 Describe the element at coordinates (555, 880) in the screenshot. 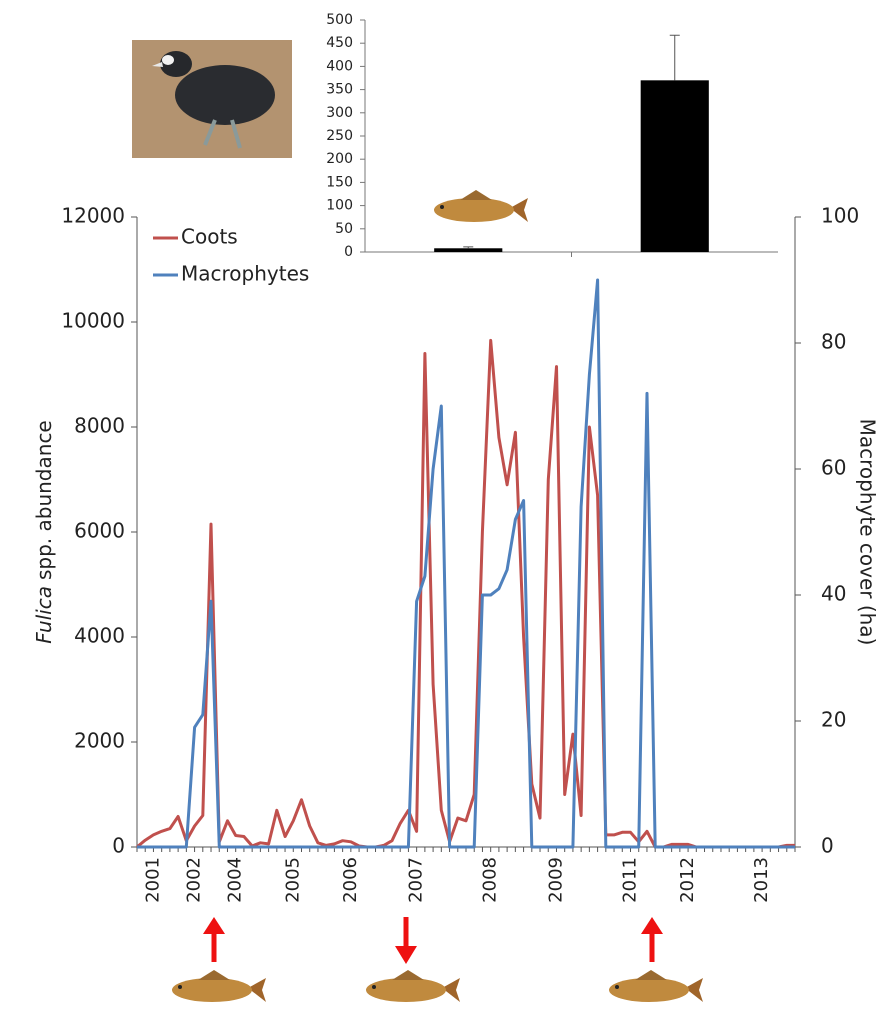

I see `x-tick-label: 2009` at that location.